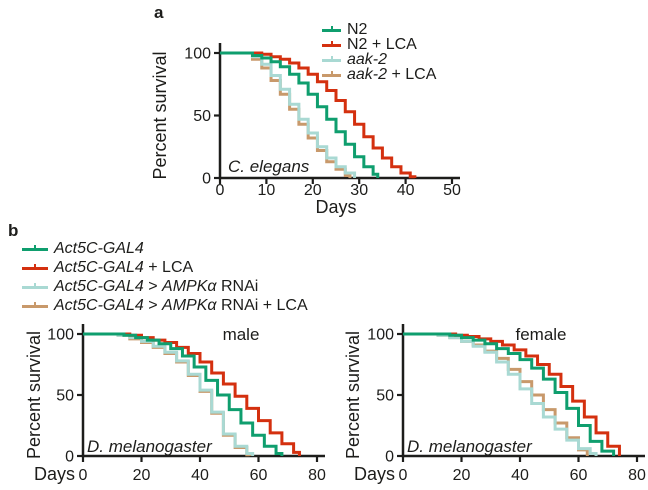 The image size is (648, 490). Describe the element at coordinates (359, 190) in the screenshot. I see `x-tick-label: 30` at that location.